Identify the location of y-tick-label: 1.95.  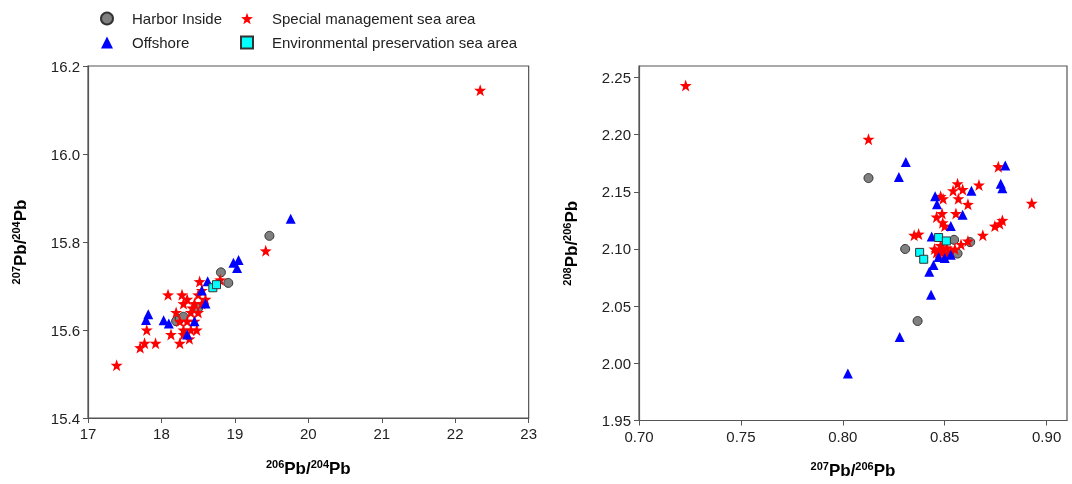
(616, 420).